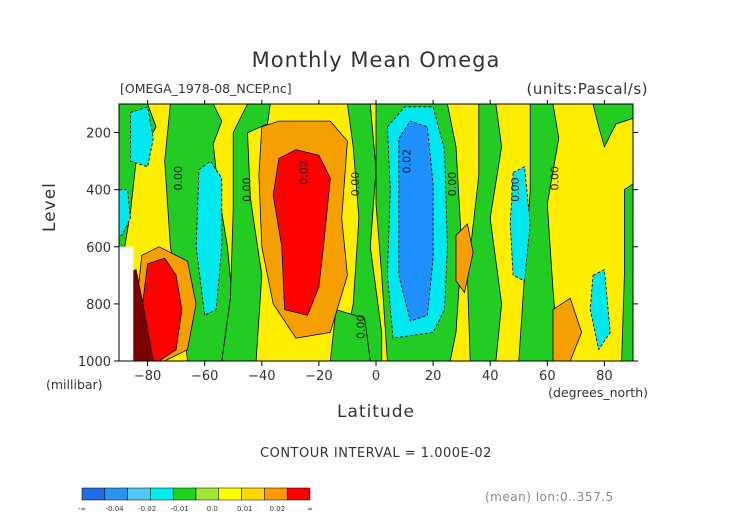 The width and height of the screenshot is (752, 532). I want to click on chart-title: Monthly Mean Omega, so click(376, 60).